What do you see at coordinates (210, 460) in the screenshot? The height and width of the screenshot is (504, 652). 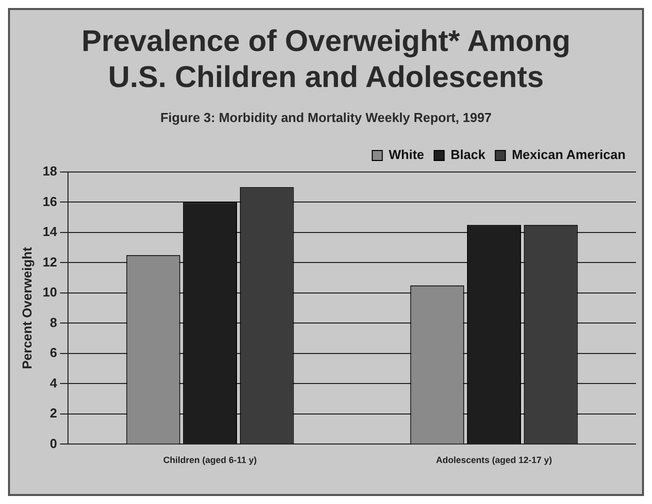 I see `x-tick-label: Children (aged 6-11 y)` at bounding box center [210, 460].